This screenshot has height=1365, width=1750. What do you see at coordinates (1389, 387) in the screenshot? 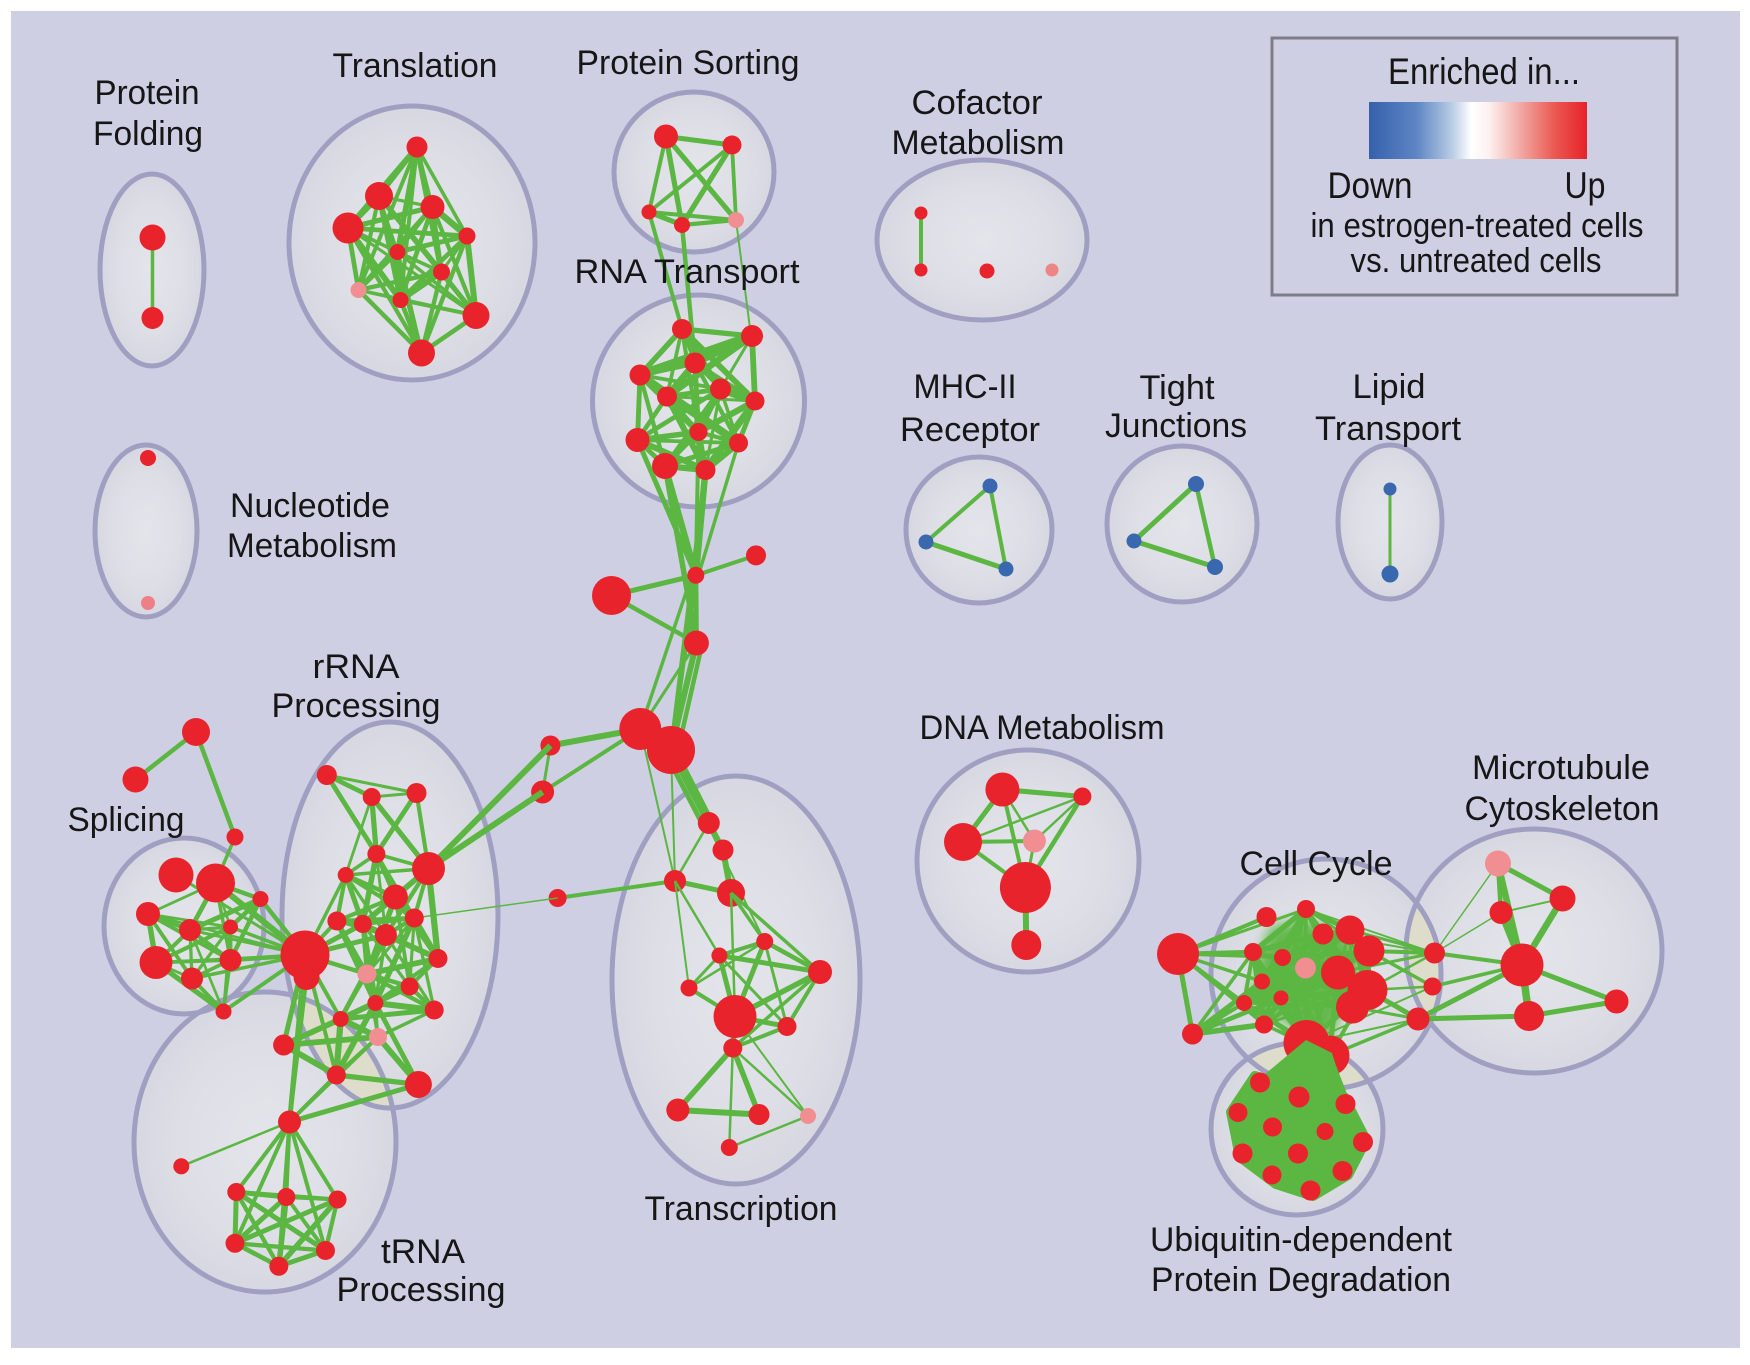
I see `svg-text: Lipid` at bounding box center [1389, 387].